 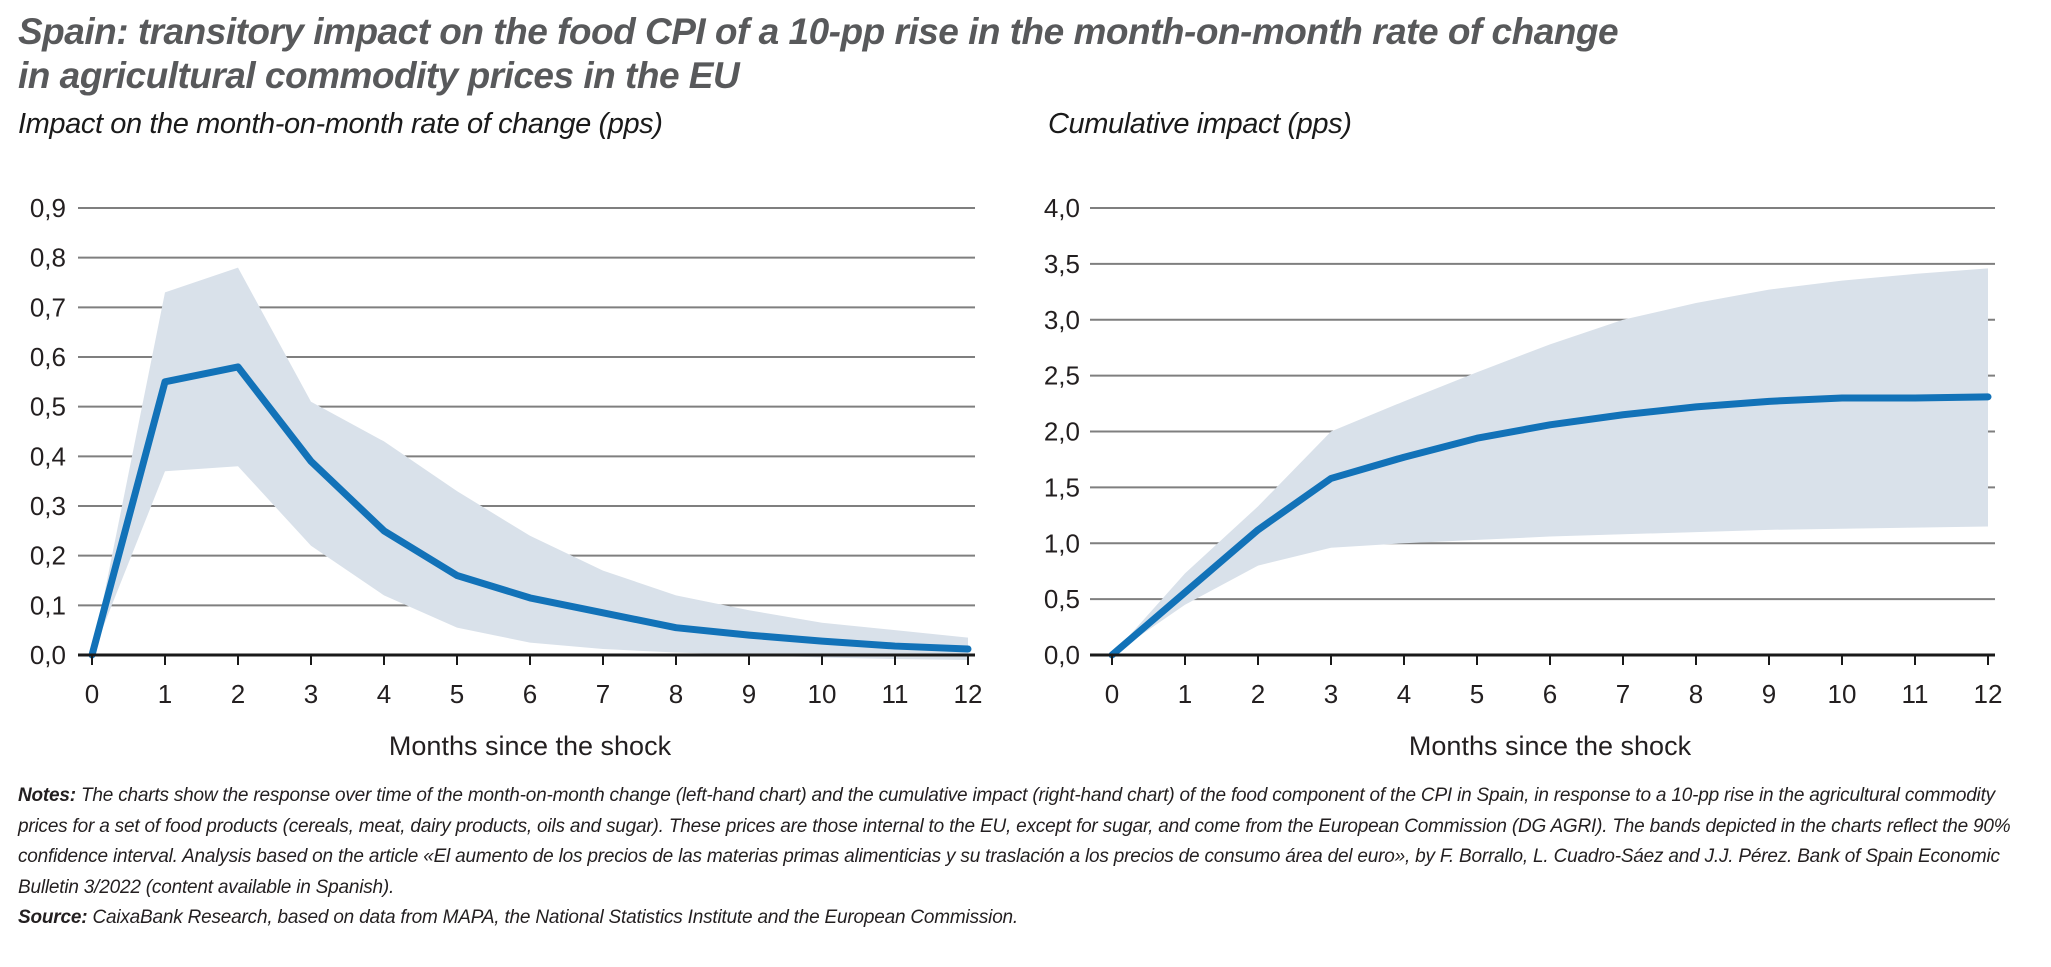 What do you see at coordinates (1062, 208) in the screenshot?
I see `y-tick-label: 4,0` at bounding box center [1062, 208].